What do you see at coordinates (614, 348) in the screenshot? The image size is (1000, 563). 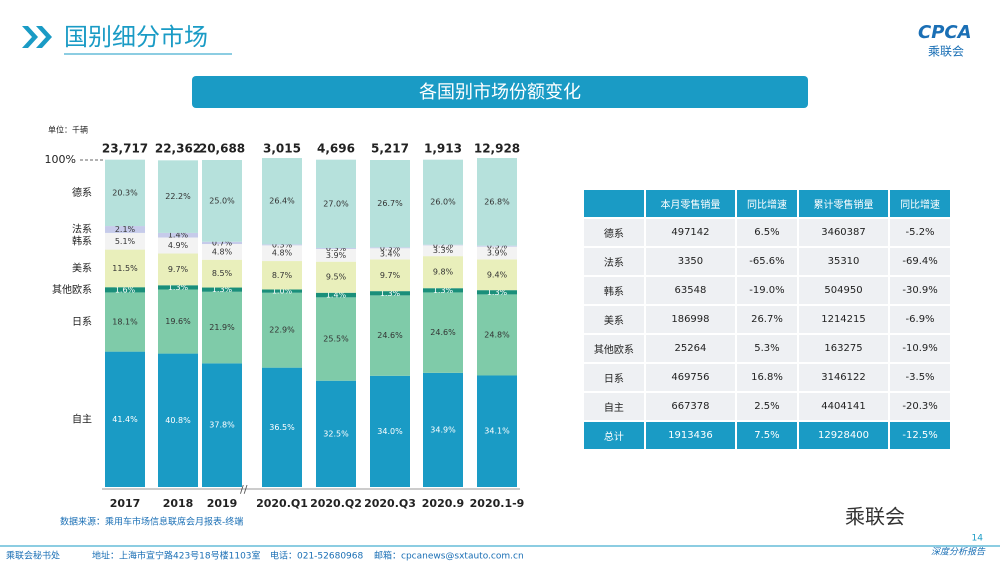 I see `table-cell: 其他欧系` at bounding box center [614, 348].